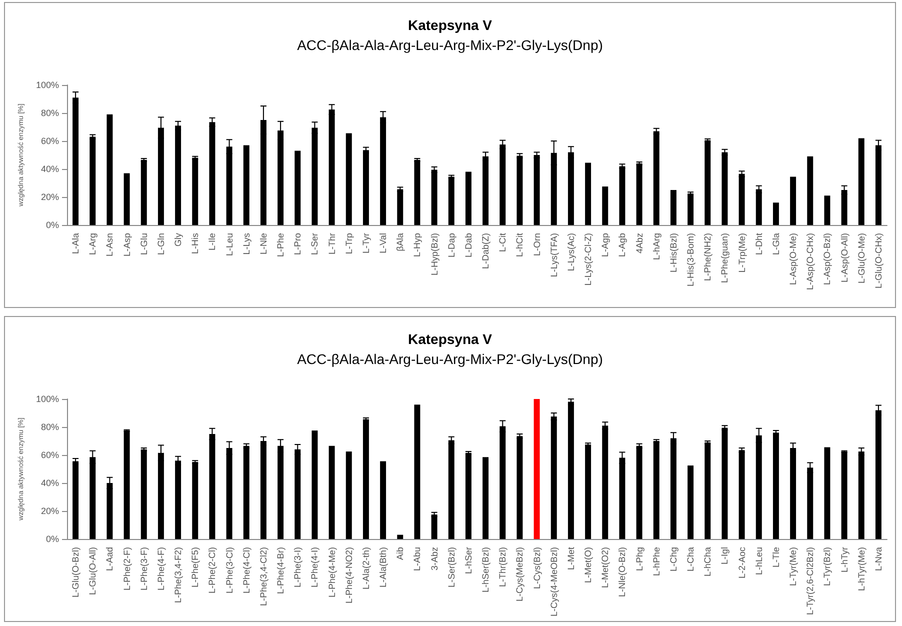  Describe the element at coordinates (691, 260) in the screenshot. I see `x-tick-label: L-His(3-Bom)` at that location.